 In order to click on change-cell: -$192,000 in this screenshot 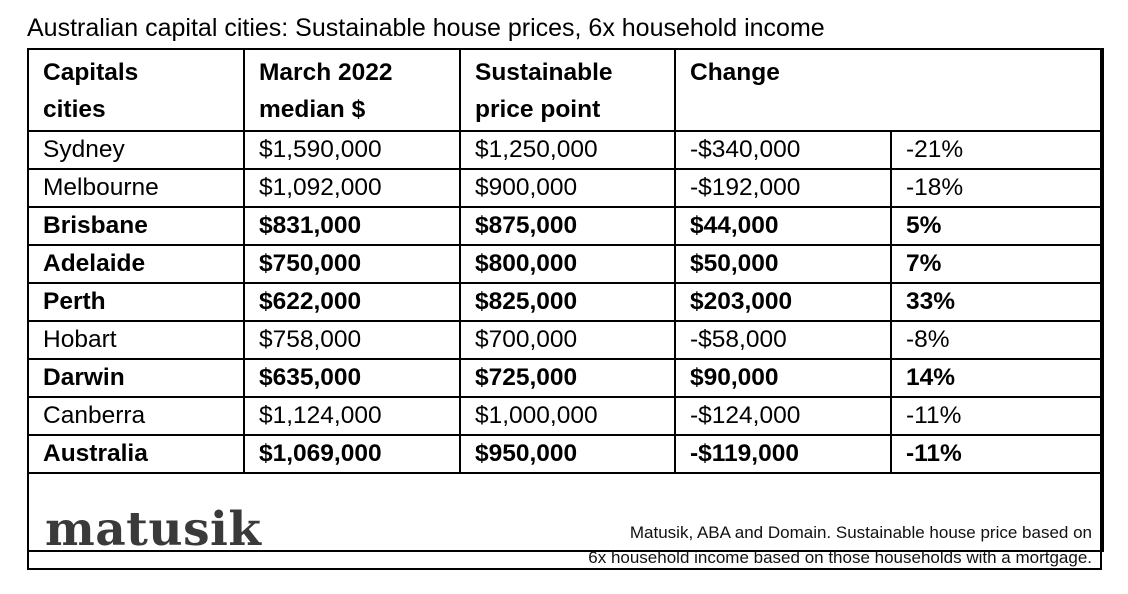, I will do `click(783, 188)`.